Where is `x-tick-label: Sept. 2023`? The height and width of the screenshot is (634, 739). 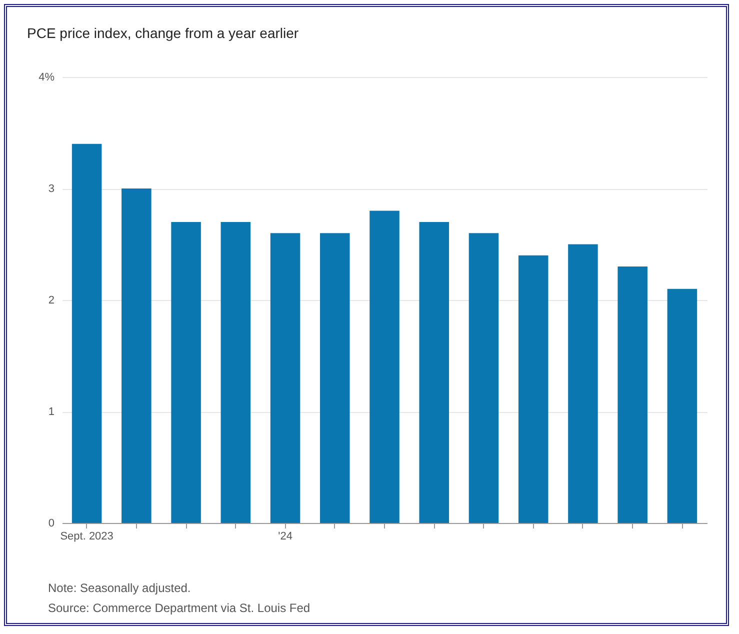 x-tick-label: Sept. 2023 is located at coordinates (87, 536).